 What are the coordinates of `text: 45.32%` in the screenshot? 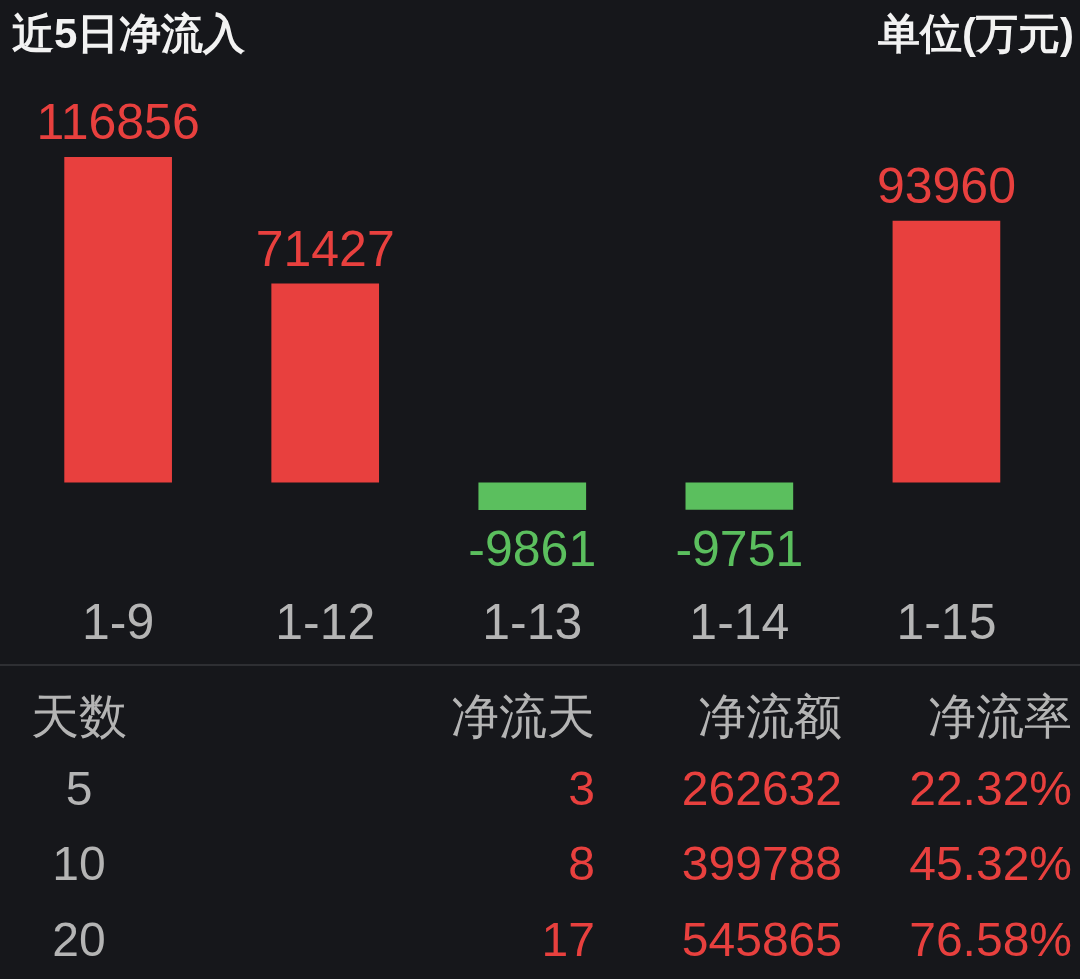 It's located at (990, 864).